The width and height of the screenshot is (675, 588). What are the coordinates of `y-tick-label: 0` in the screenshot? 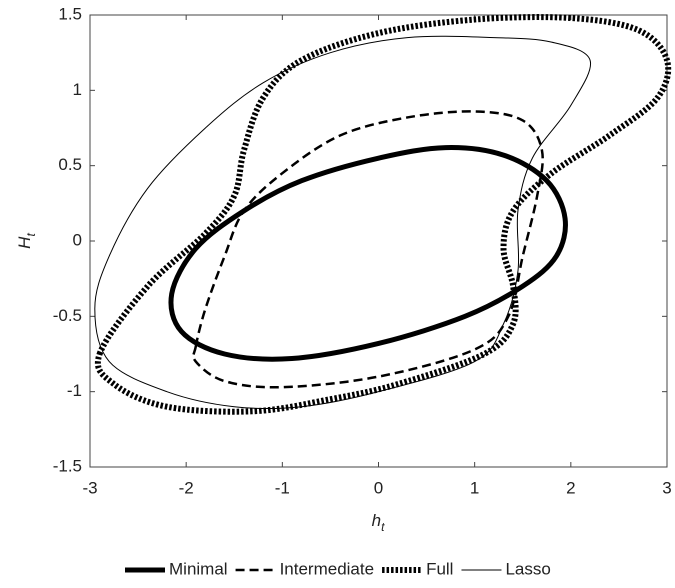 It's located at (77, 239).